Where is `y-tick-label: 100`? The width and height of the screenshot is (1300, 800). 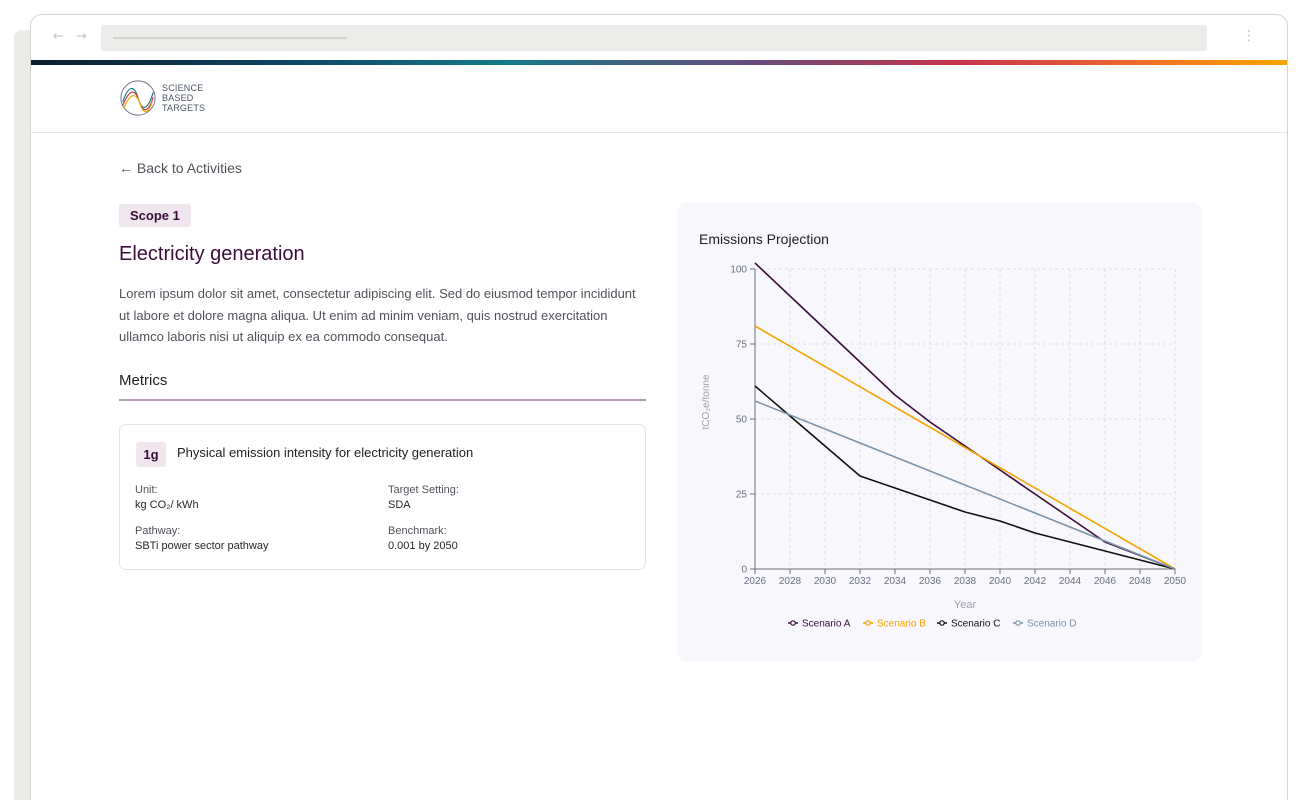
y-tick-label: 100 is located at coordinates (738, 270).